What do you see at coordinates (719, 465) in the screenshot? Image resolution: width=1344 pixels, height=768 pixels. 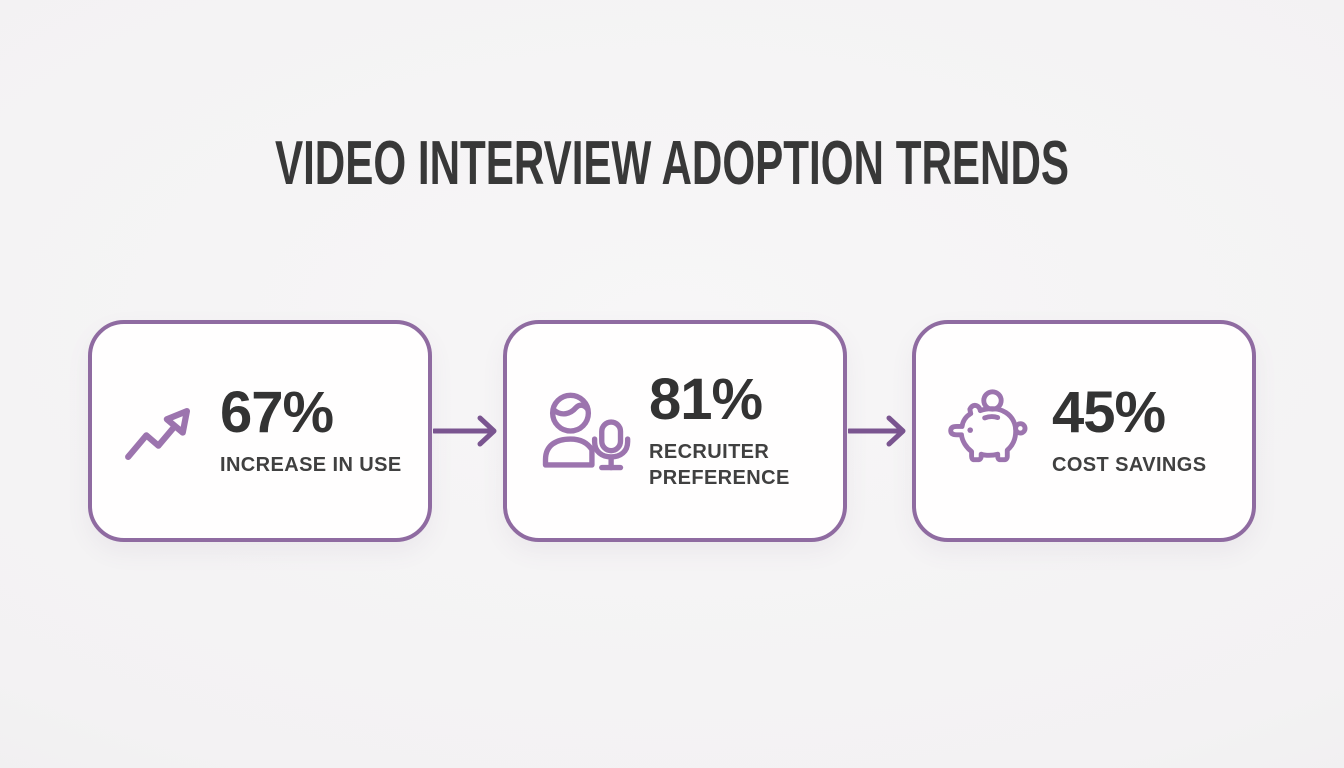 I see `stat-label: RECRUITER PREFERENCE` at bounding box center [719, 465].